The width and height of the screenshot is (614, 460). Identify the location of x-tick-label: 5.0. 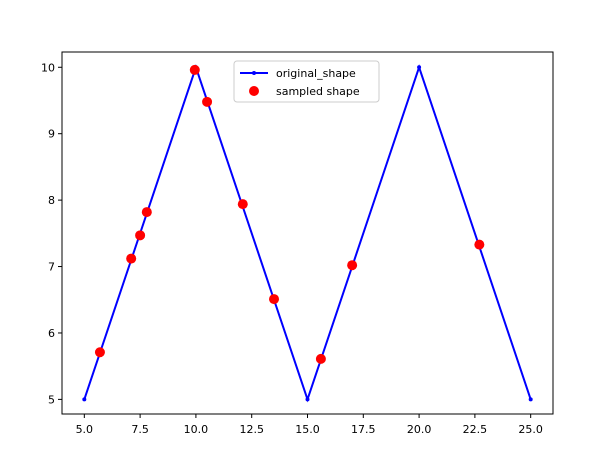
(85, 429).